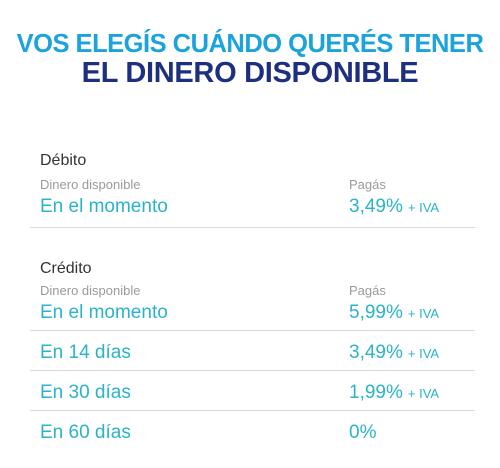 The image size is (500, 468). Describe the element at coordinates (376, 312) in the screenshot. I see `rate-value: 5,99%` at that location.